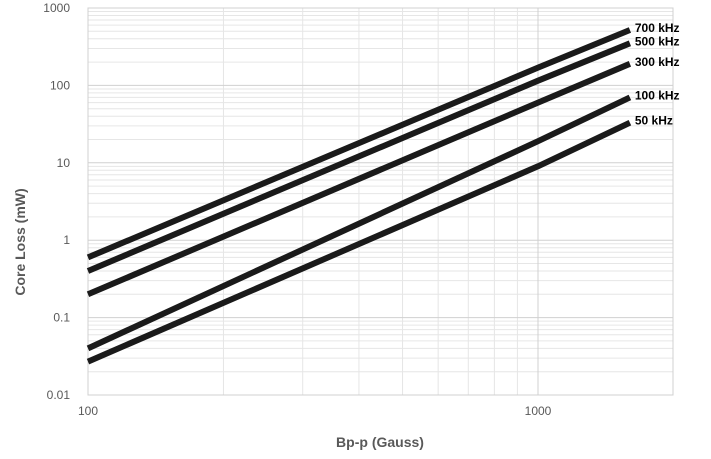  What do you see at coordinates (657, 62) in the screenshot?
I see `series-label-300-khz: 300 kHz` at bounding box center [657, 62].